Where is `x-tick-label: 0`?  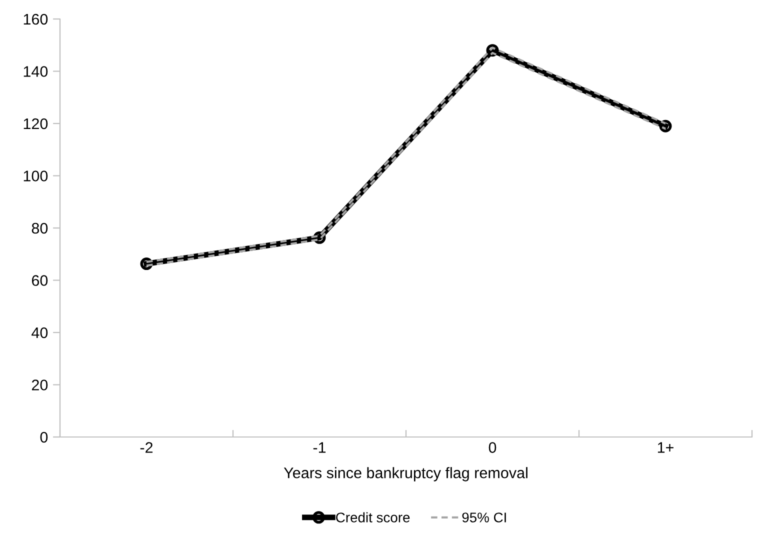 x-tick-label: 0 is located at coordinates (492, 447).